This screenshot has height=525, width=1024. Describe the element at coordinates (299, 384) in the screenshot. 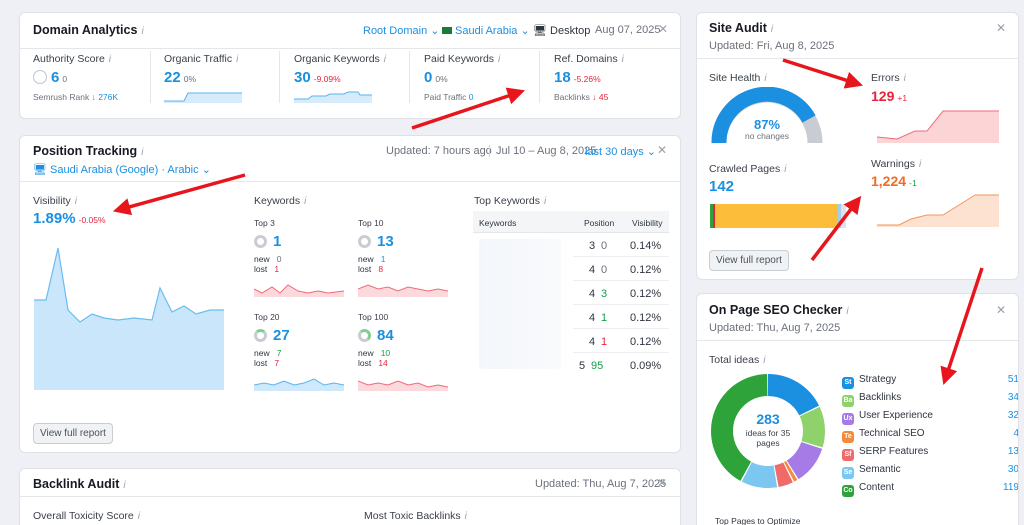

I see `top20-sparkline` at that location.